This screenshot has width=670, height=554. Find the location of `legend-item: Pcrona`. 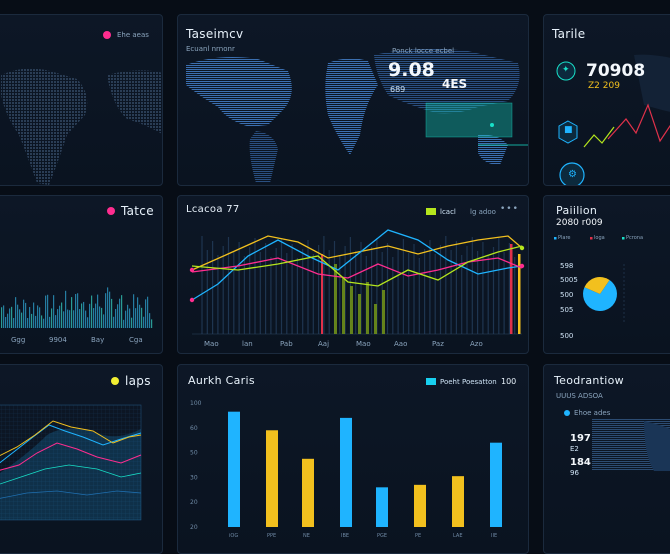

legend-item: Pcrona is located at coordinates (635, 238).